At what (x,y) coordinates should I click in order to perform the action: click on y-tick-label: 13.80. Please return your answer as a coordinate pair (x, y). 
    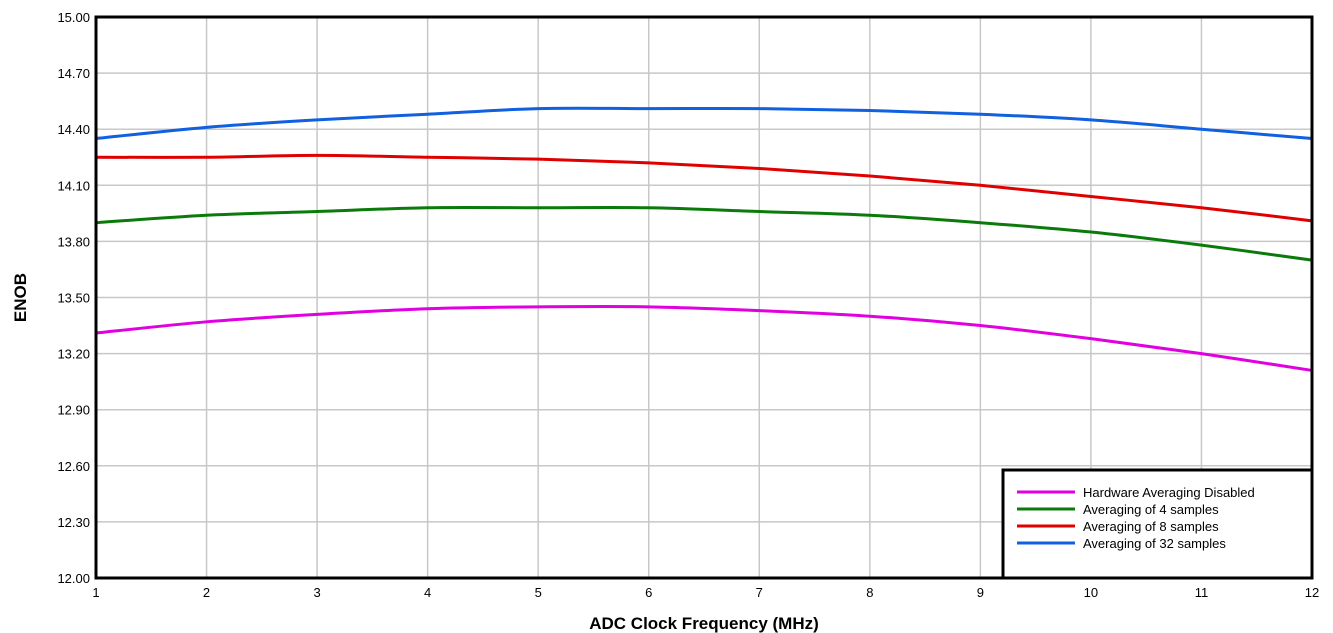
    Looking at the image, I should click on (73, 241).